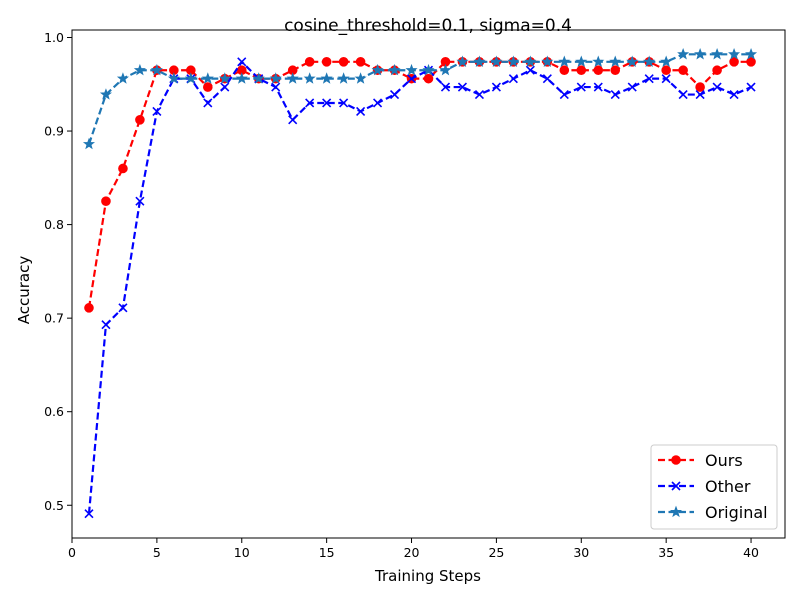 Image resolution: width=800 pixels, height=600 pixels. I want to click on y-tick-label: 0.6, so click(54, 411).